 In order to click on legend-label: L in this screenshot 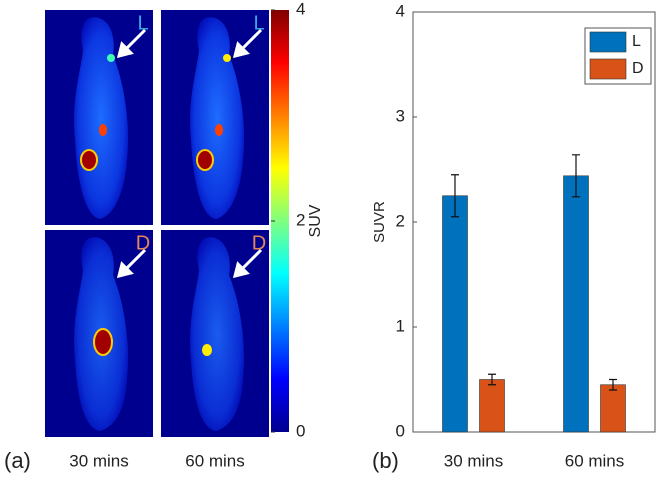, I will do `click(636, 41)`.